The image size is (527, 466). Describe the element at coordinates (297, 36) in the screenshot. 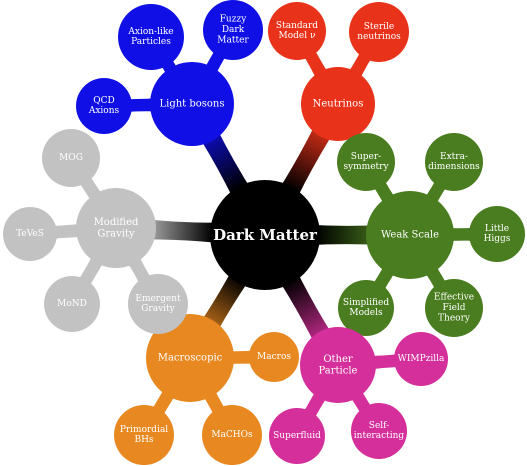

I see `node-label: Model ν` at that location.